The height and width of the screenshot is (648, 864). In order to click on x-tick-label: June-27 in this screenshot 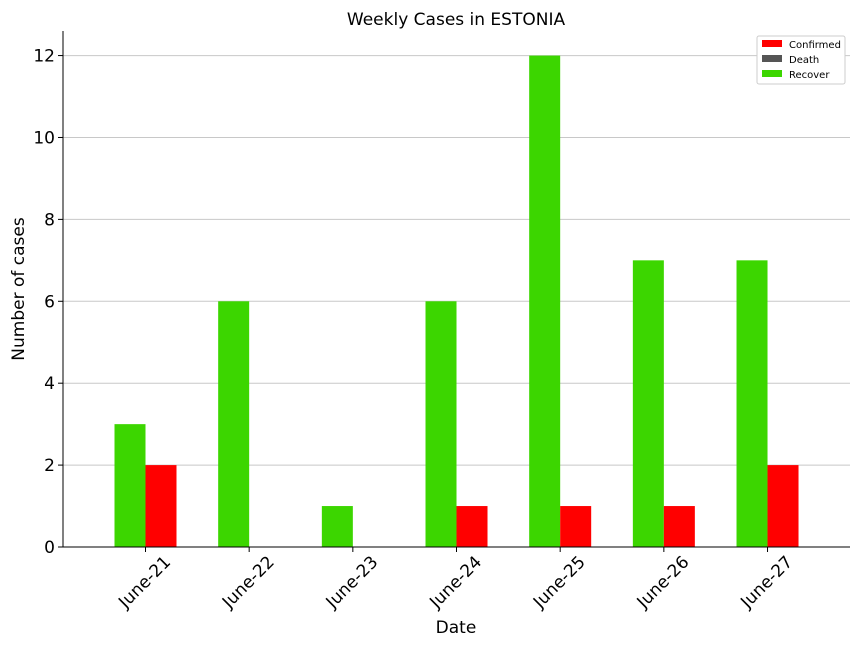, I will do `click(766, 582)`.